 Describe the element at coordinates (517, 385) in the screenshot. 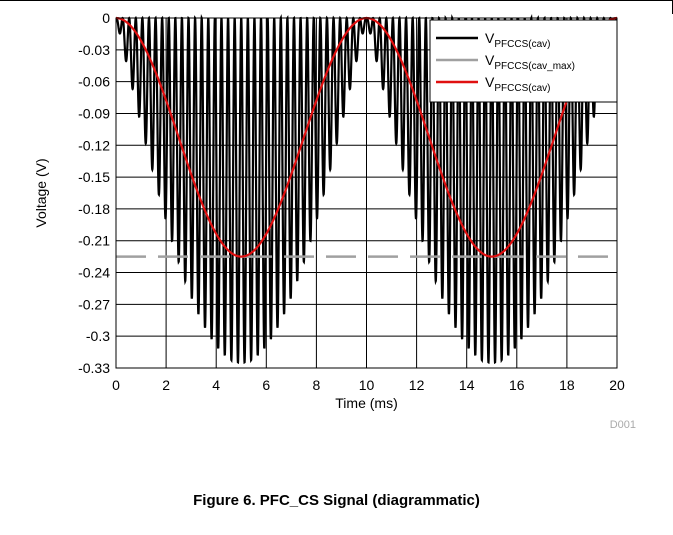

I see `x-tick-label: 16` at that location.